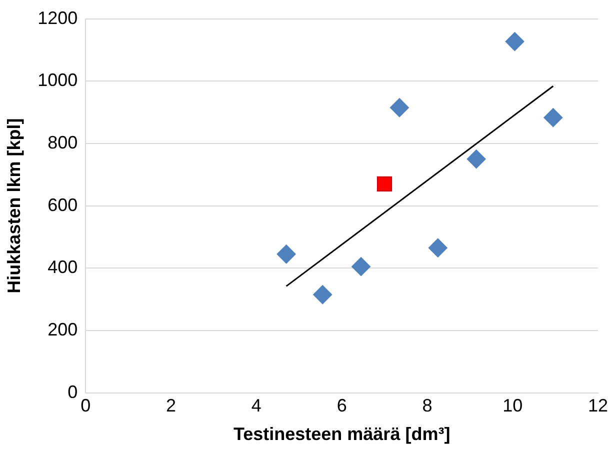  What do you see at coordinates (598, 406) in the screenshot?
I see `x-tick-label: 12` at bounding box center [598, 406].